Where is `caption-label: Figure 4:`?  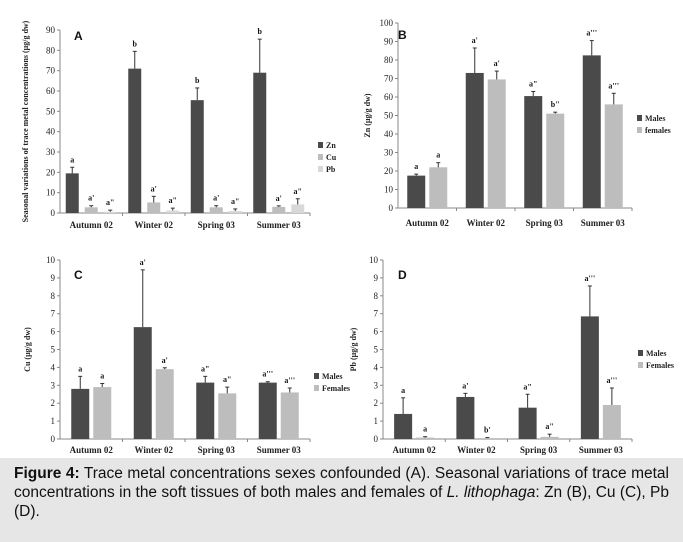 caption-label: Figure 4: is located at coordinates (47, 473).